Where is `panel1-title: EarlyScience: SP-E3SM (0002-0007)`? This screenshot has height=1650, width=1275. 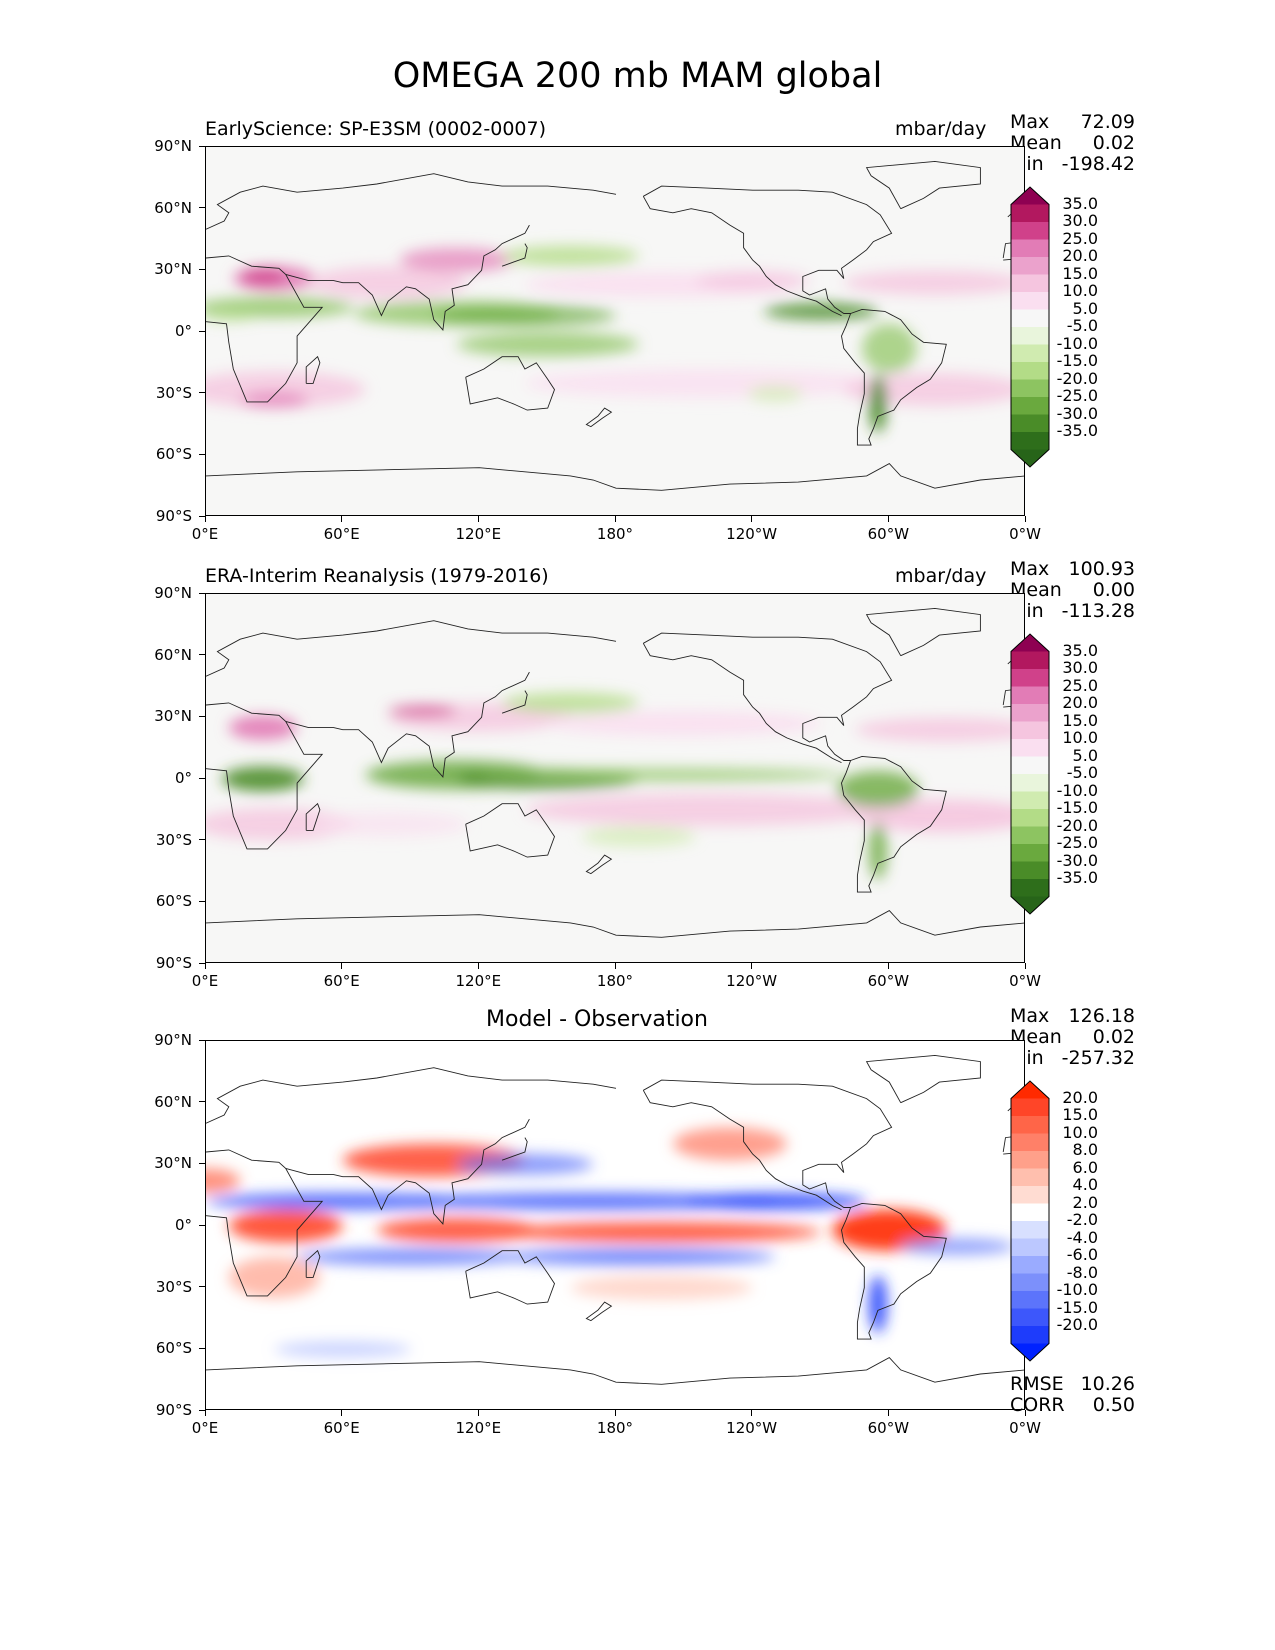 panel1-title: EarlyScience: SP-E3SM (0002-0007) is located at coordinates (376, 129).